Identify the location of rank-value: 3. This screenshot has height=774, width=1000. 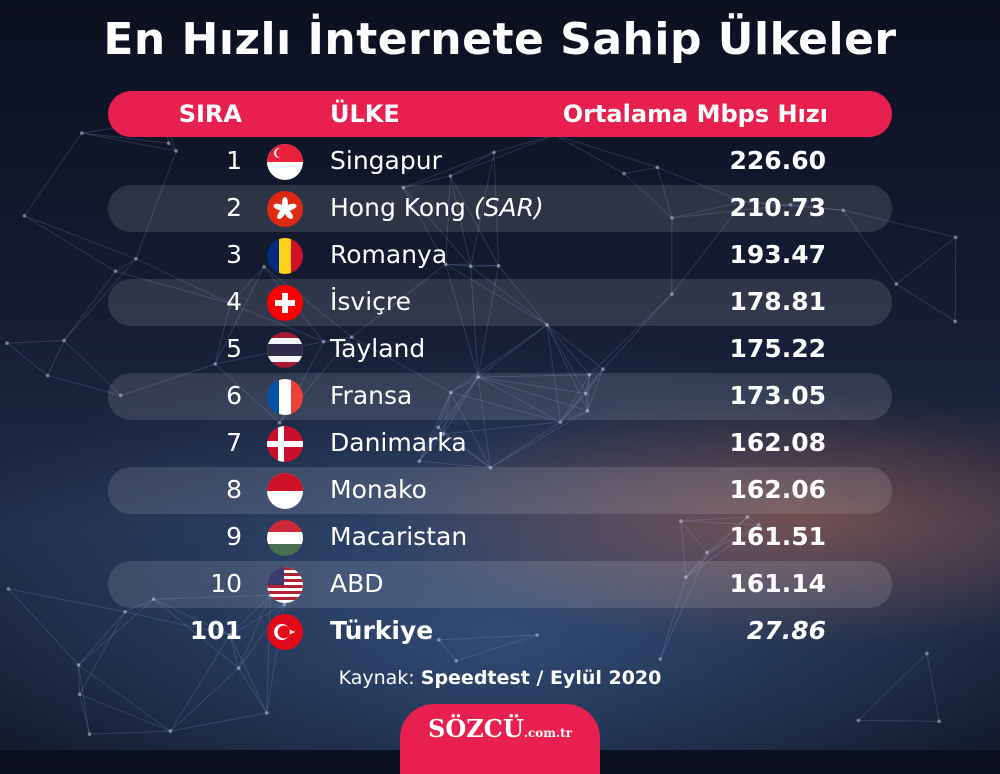
(234, 254).